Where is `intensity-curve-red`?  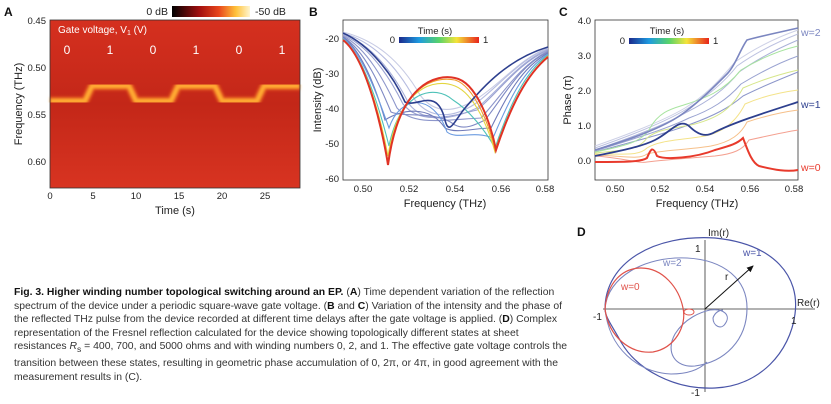
intensity-curve-red is located at coordinates (445, 102).